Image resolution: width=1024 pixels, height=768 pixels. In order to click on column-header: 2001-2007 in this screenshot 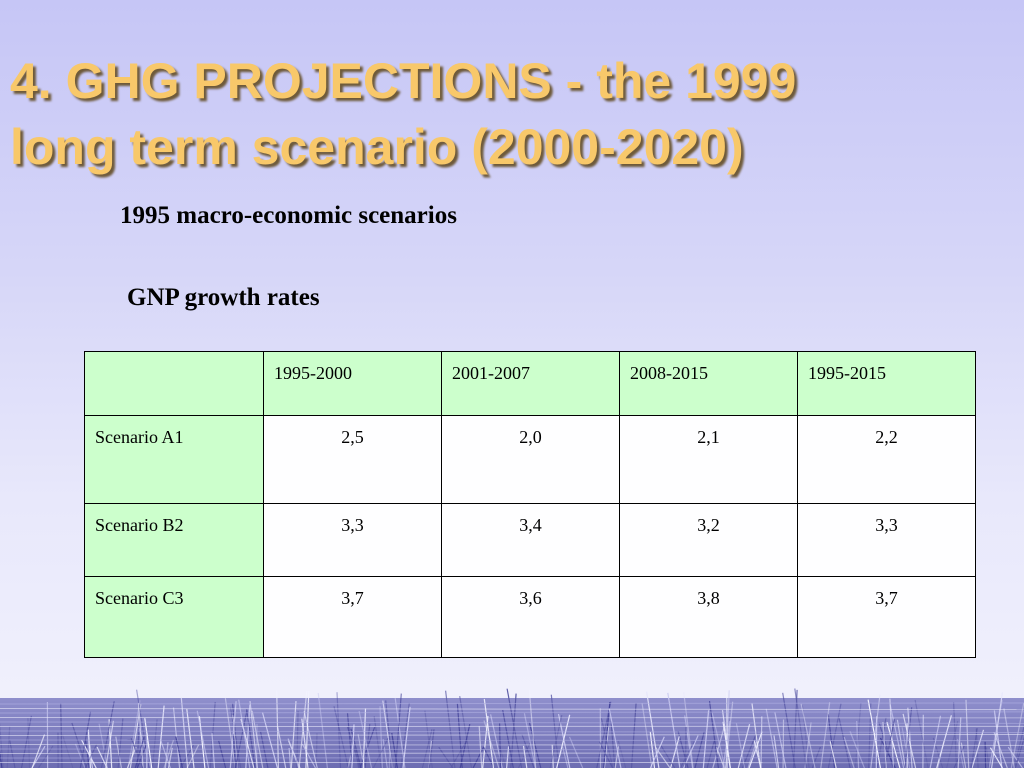, I will do `click(530, 383)`.